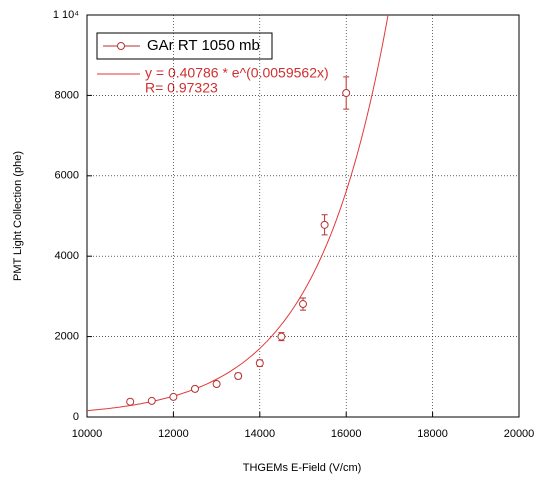 Image resolution: width=540 pixels, height=480 pixels. What do you see at coordinates (519, 434) in the screenshot?
I see `x-tick-label: 20000` at bounding box center [519, 434].